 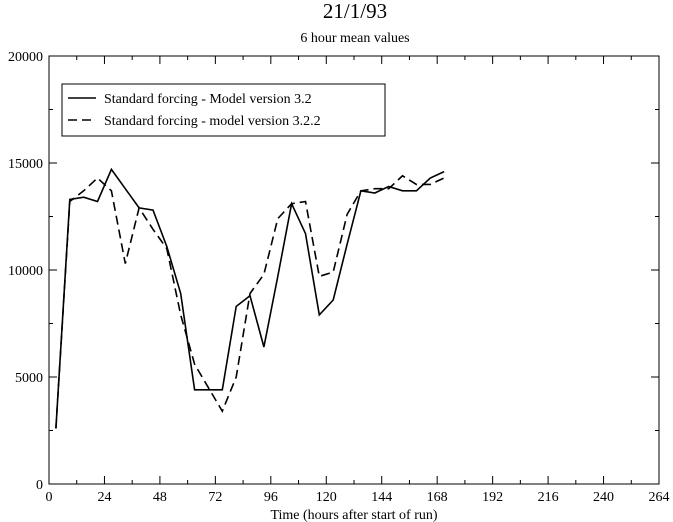 What do you see at coordinates (353, 515) in the screenshot?
I see `x-axis-label: Time (hours after start of run)` at bounding box center [353, 515].